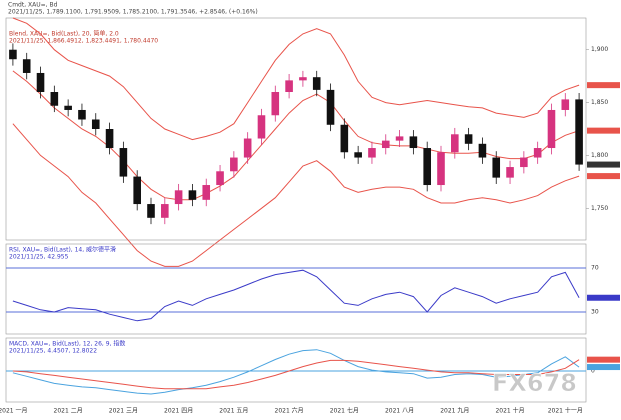  What do you see at coordinates (599, 155) in the screenshot?
I see `y-tick-label: 1,800` at bounding box center [599, 155].